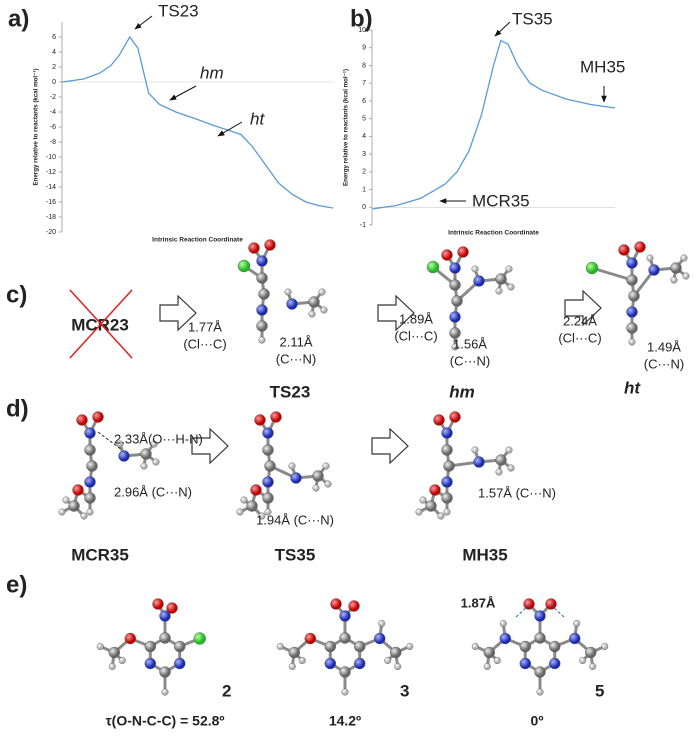  I want to click on y-tick-label: 9, so click(364, 48).